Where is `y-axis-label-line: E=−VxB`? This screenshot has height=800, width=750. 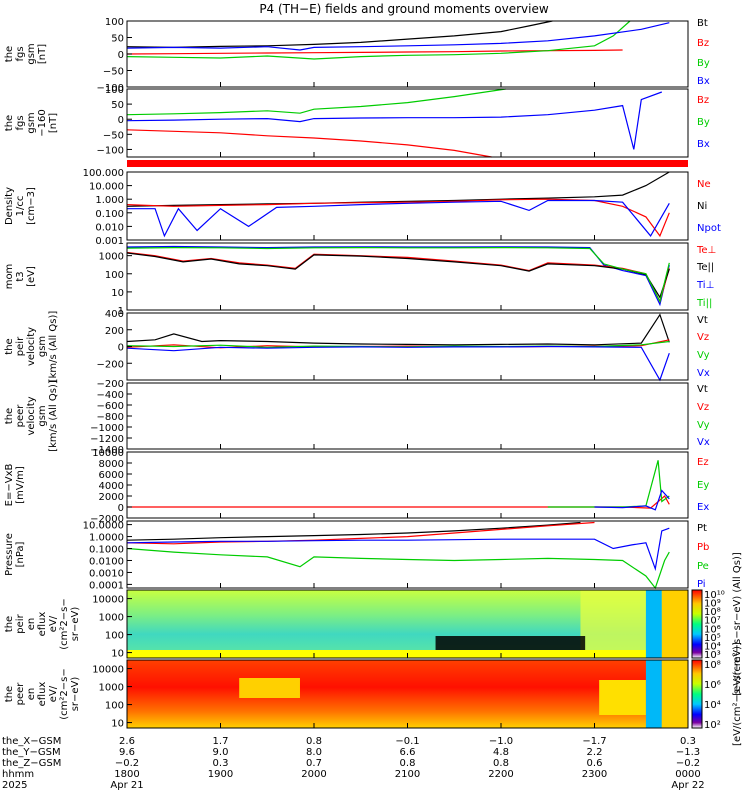
y-axis-label-line: E=−VxB is located at coordinates (9, 485).